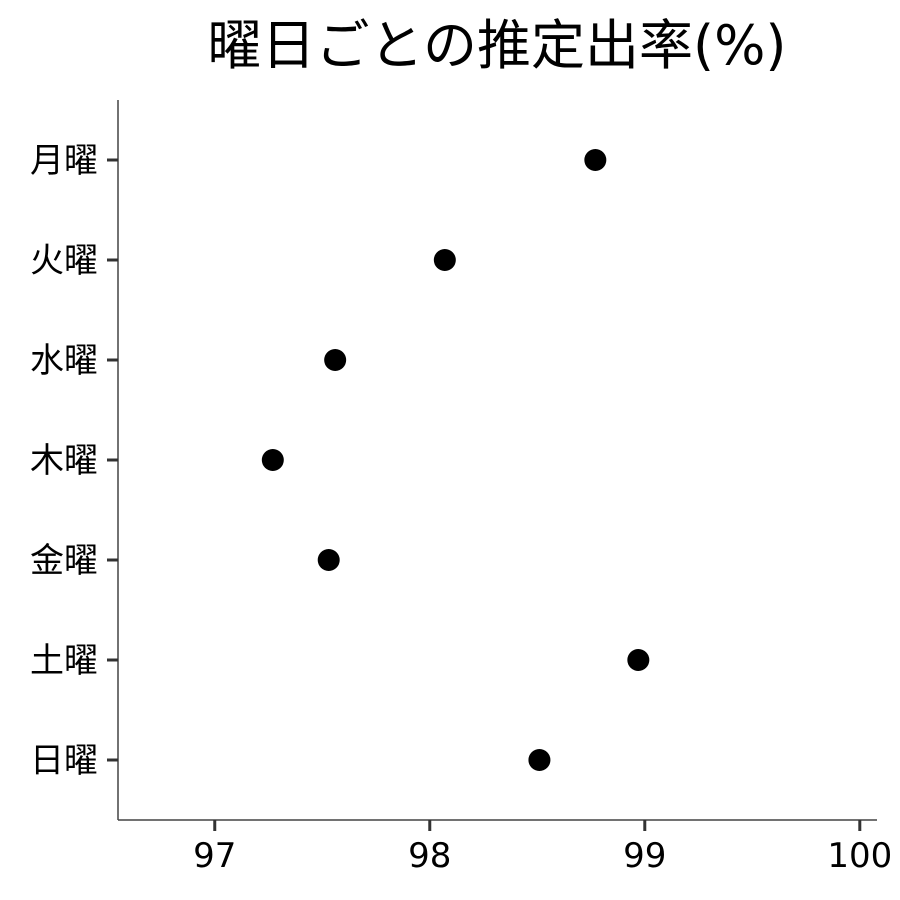 The height and width of the screenshot is (900, 900). Describe the element at coordinates (214, 856) in the screenshot. I see `x-tick-label: 97` at that location.